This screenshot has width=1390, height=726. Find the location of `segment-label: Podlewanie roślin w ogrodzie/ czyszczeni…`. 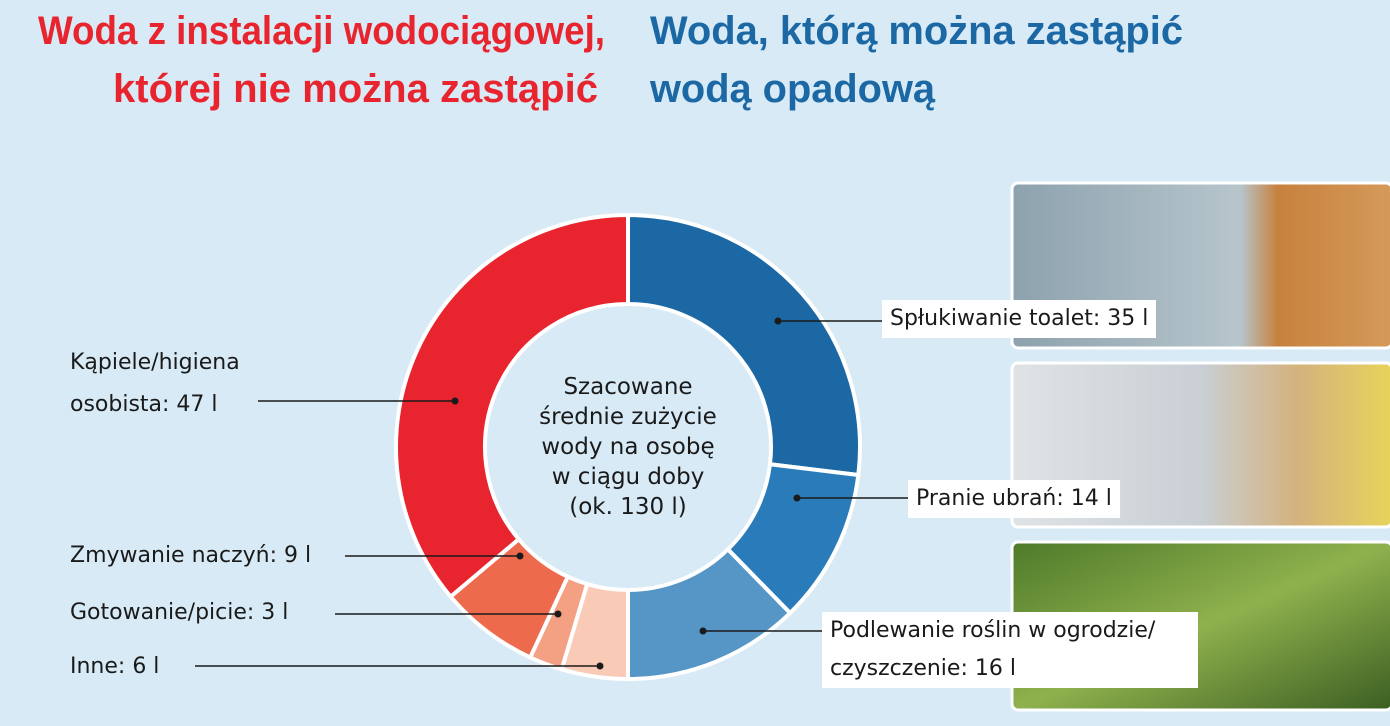

segment-label: Podlewanie roślin w ogrodzie/ czyszczeni… is located at coordinates (1010, 650).